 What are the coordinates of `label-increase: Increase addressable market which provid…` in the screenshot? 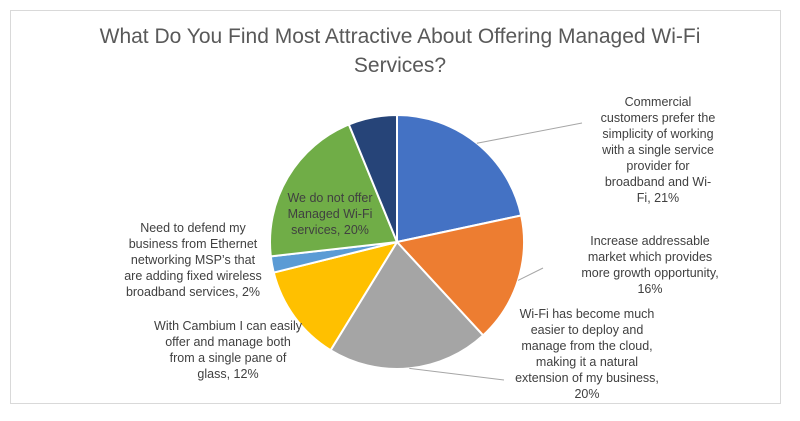 It's located at (650, 265).